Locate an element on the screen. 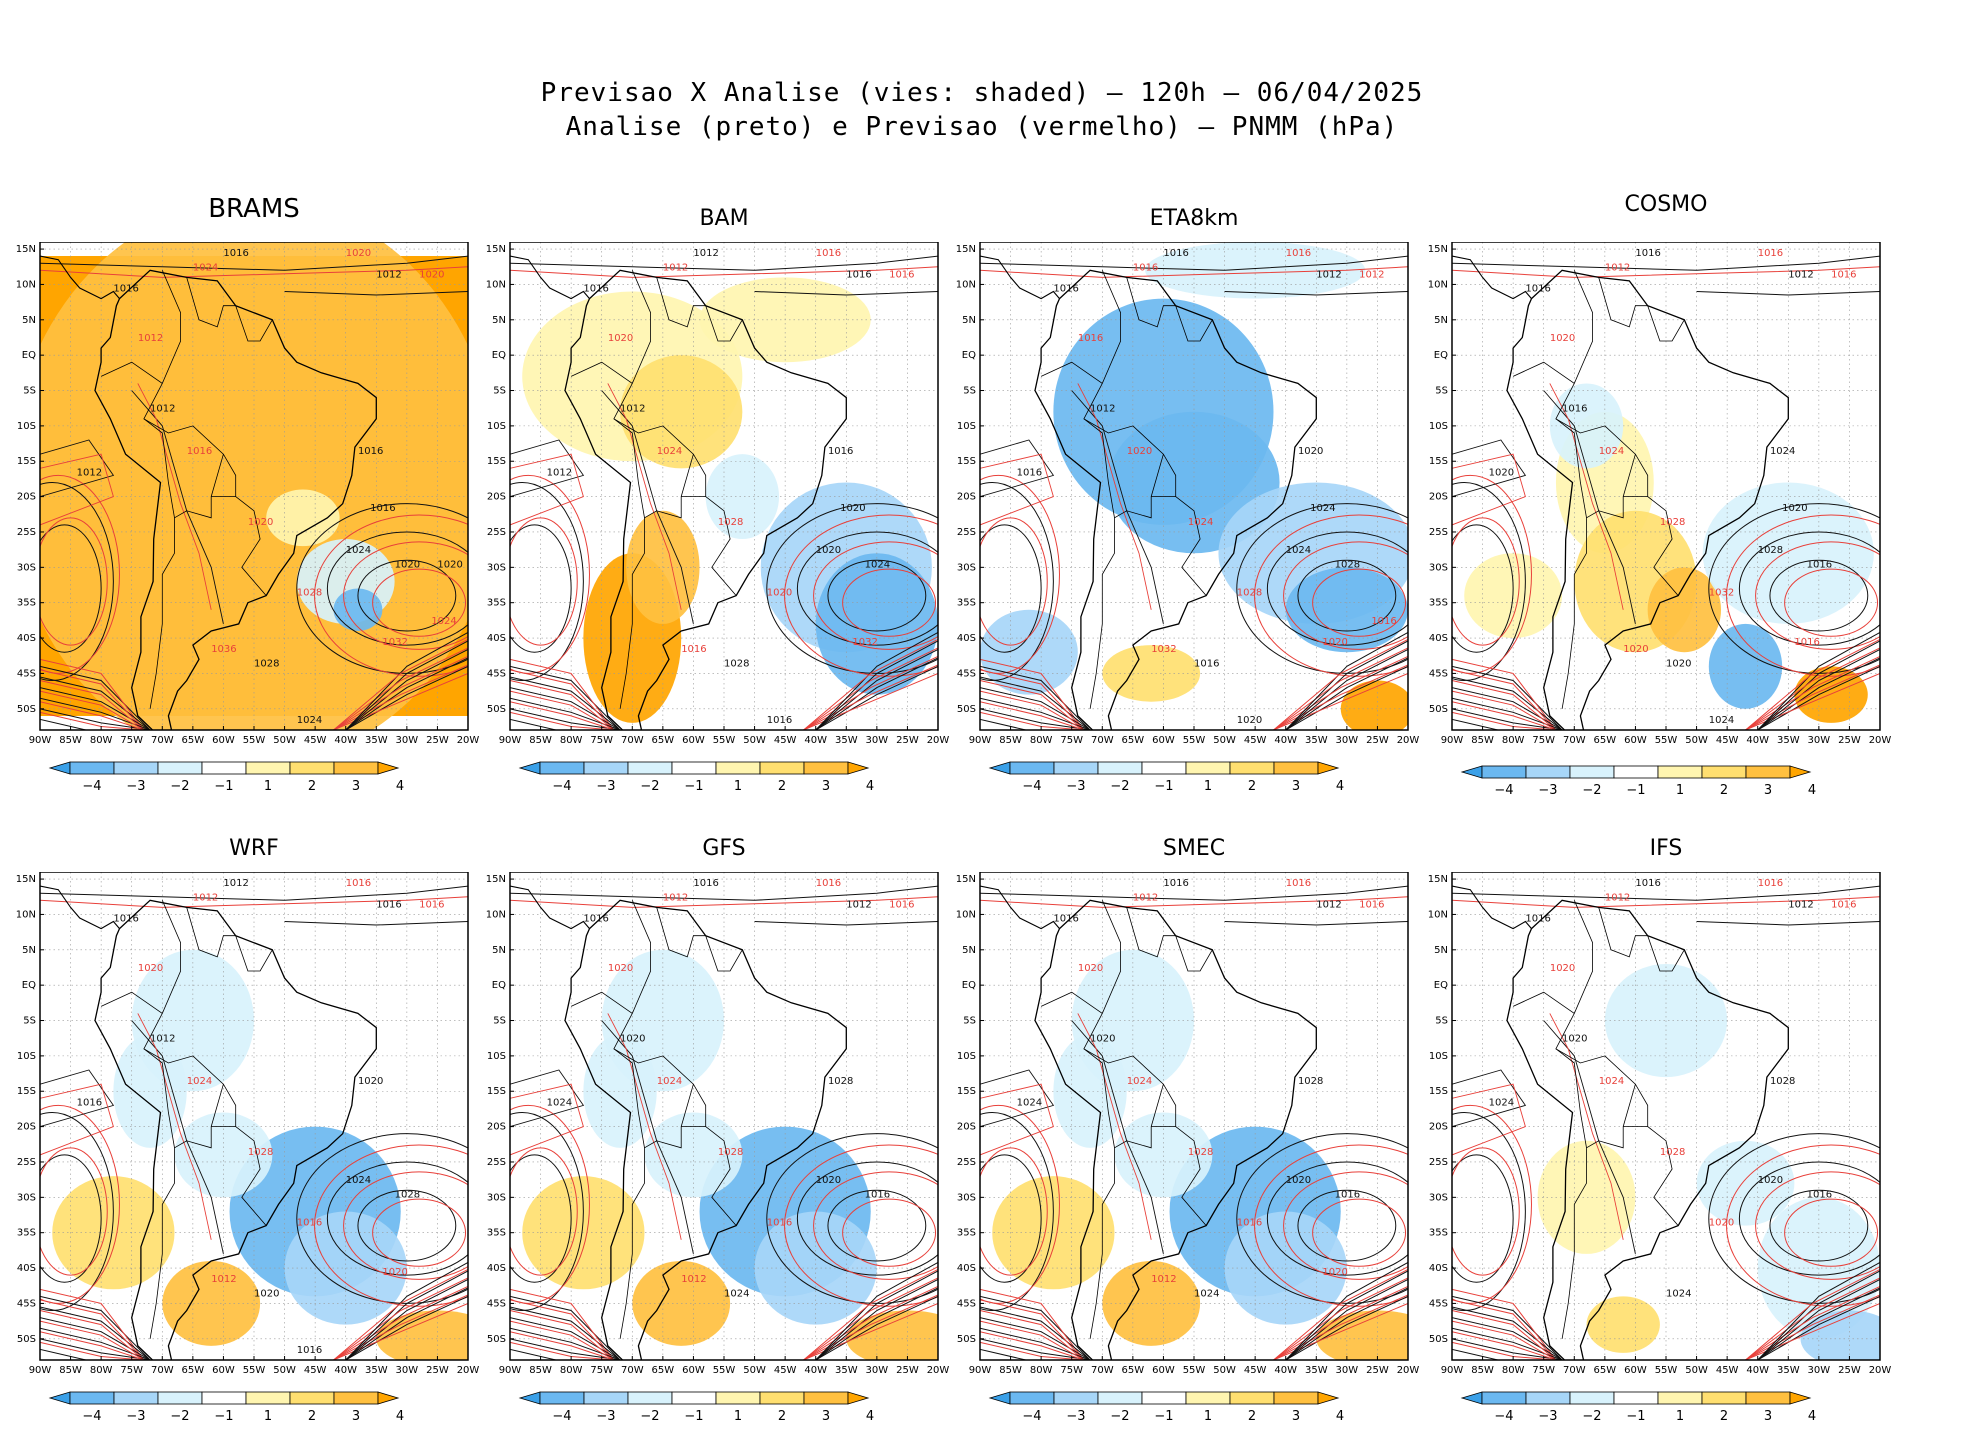 The image size is (1964, 1436). lon-tick-label: 75W is located at coordinates (1071, 740).